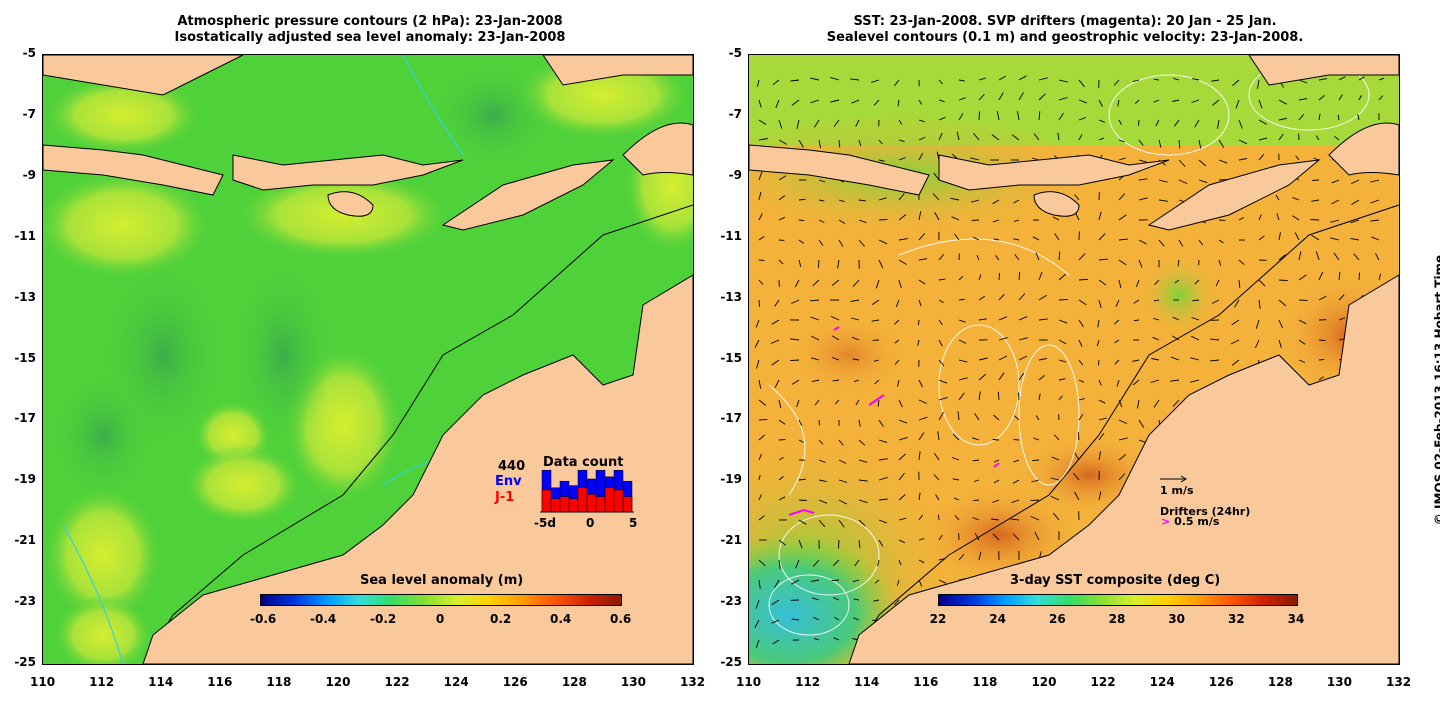  I want to click on right-lat-tick: -11, so click(731, 235).